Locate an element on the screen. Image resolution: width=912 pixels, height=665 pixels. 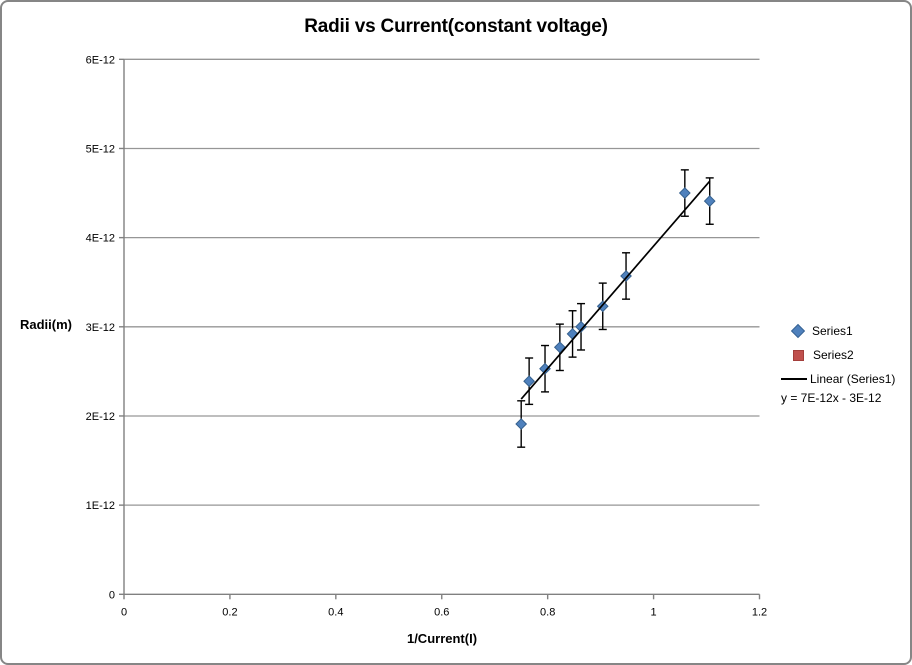
x-tick-label: 0.2 is located at coordinates (229, 612).